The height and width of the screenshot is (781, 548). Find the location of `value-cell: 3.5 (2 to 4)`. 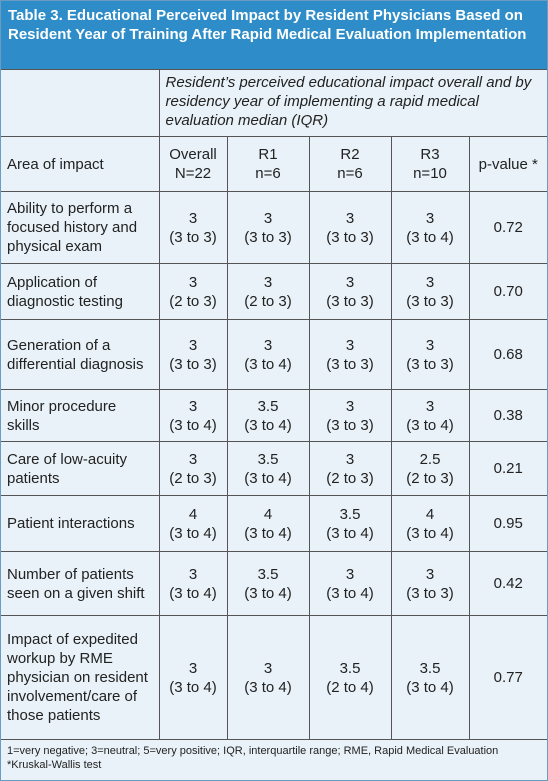

value-cell: 3.5 (2 to 4) is located at coordinates (350, 677).